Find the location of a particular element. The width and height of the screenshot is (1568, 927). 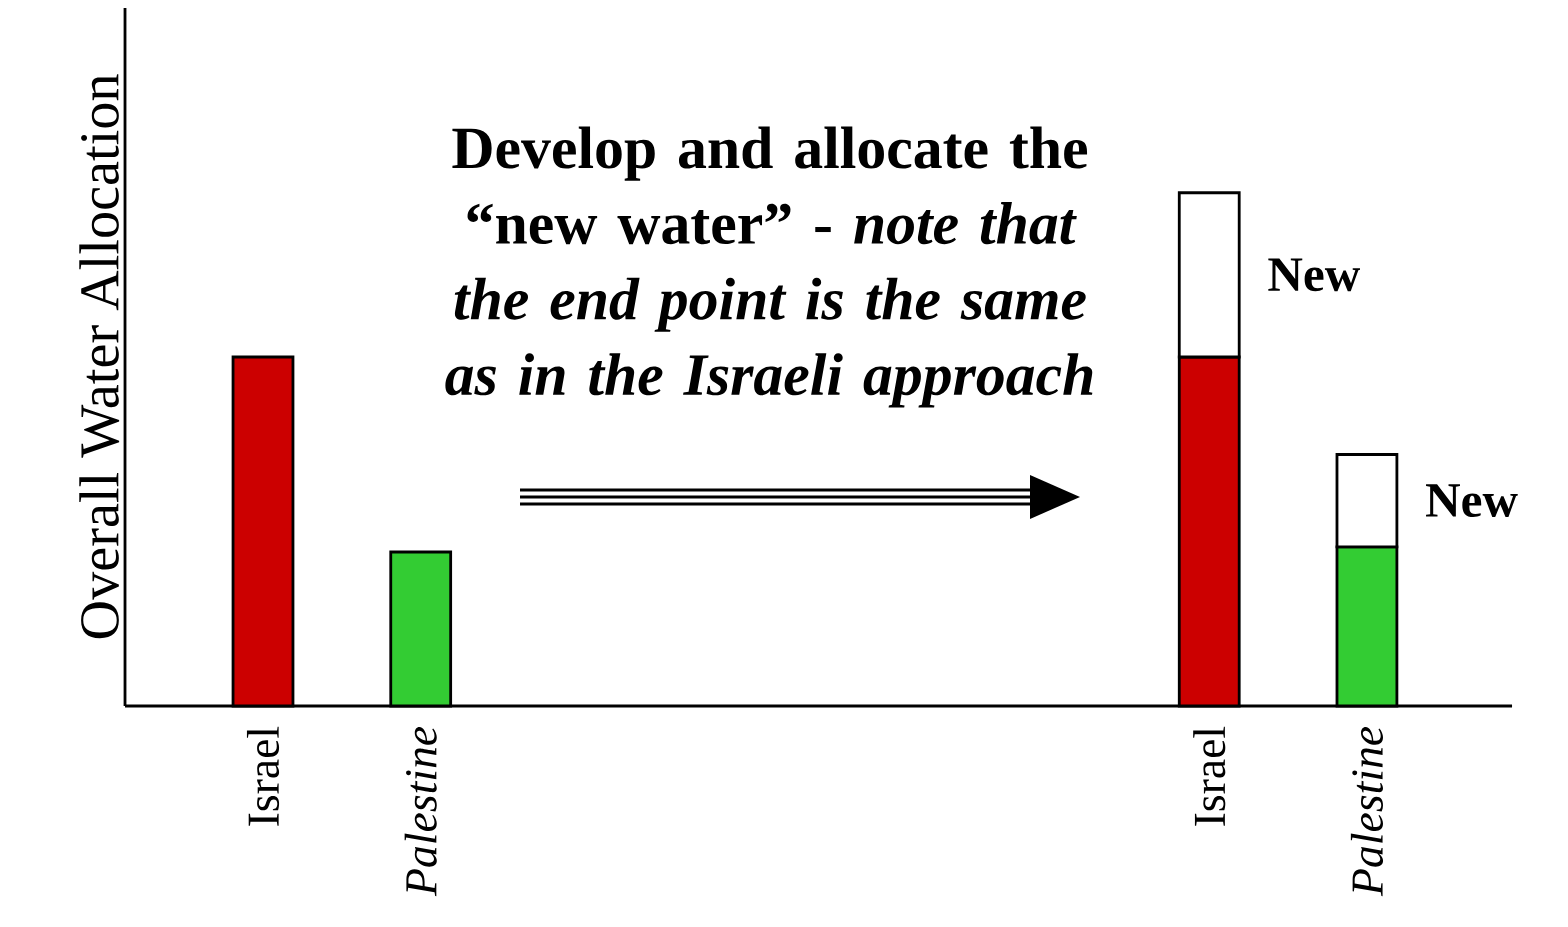

text: New is located at coordinates (1472, 501).